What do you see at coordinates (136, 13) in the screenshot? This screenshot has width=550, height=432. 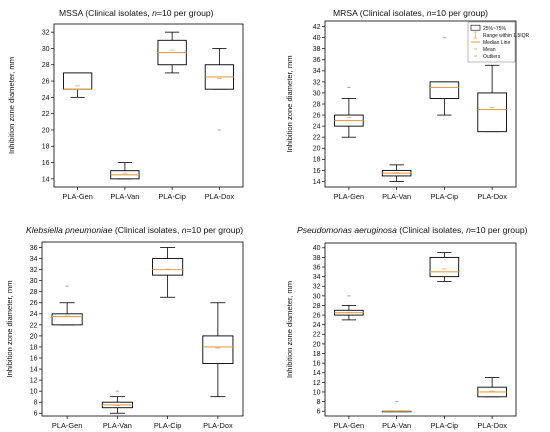 I see `chart-title: MSSA (Clinical isolates, n=10 per group)` at bounding box center [136, 13].